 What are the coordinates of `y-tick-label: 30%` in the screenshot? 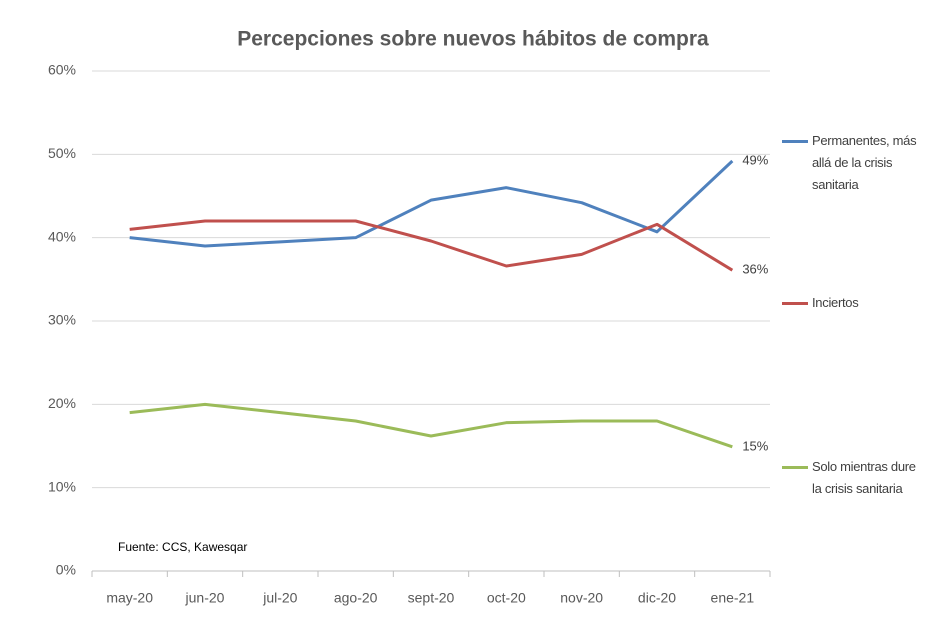 It's located at (62, 320).